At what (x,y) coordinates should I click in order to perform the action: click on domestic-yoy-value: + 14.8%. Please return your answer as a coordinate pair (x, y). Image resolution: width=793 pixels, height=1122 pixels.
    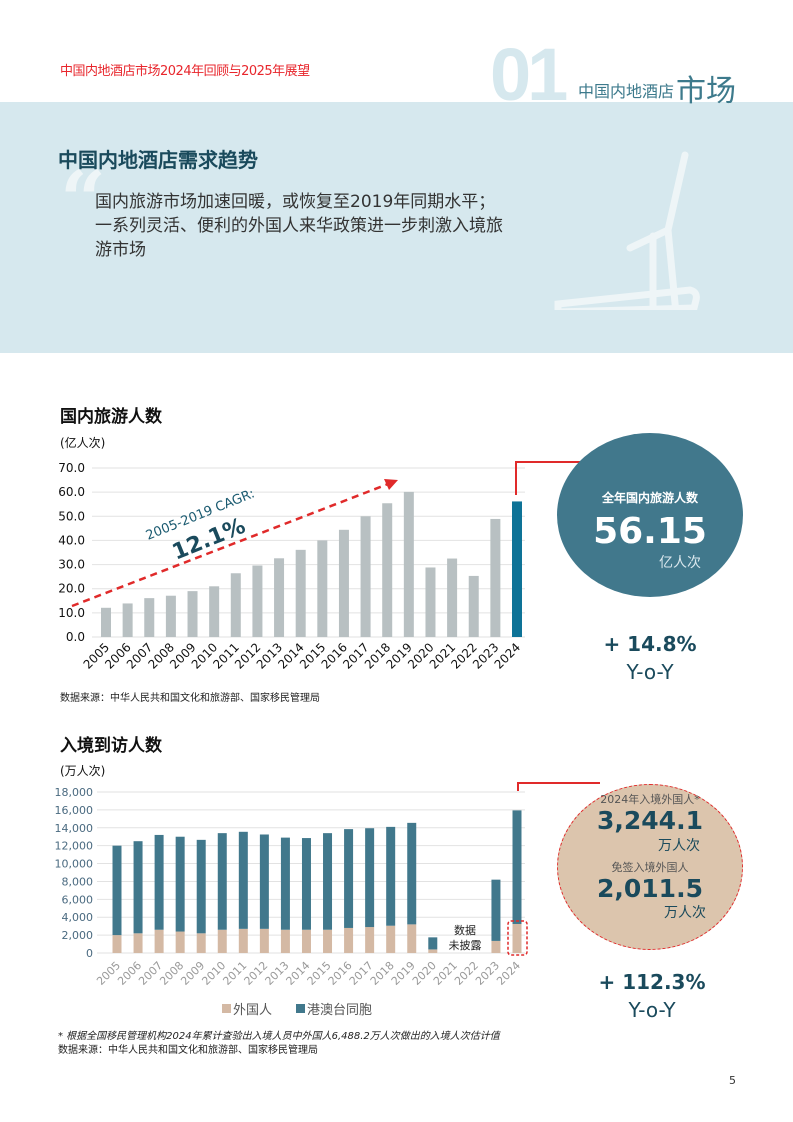
    Looking at the image, I should click on (650, 644).